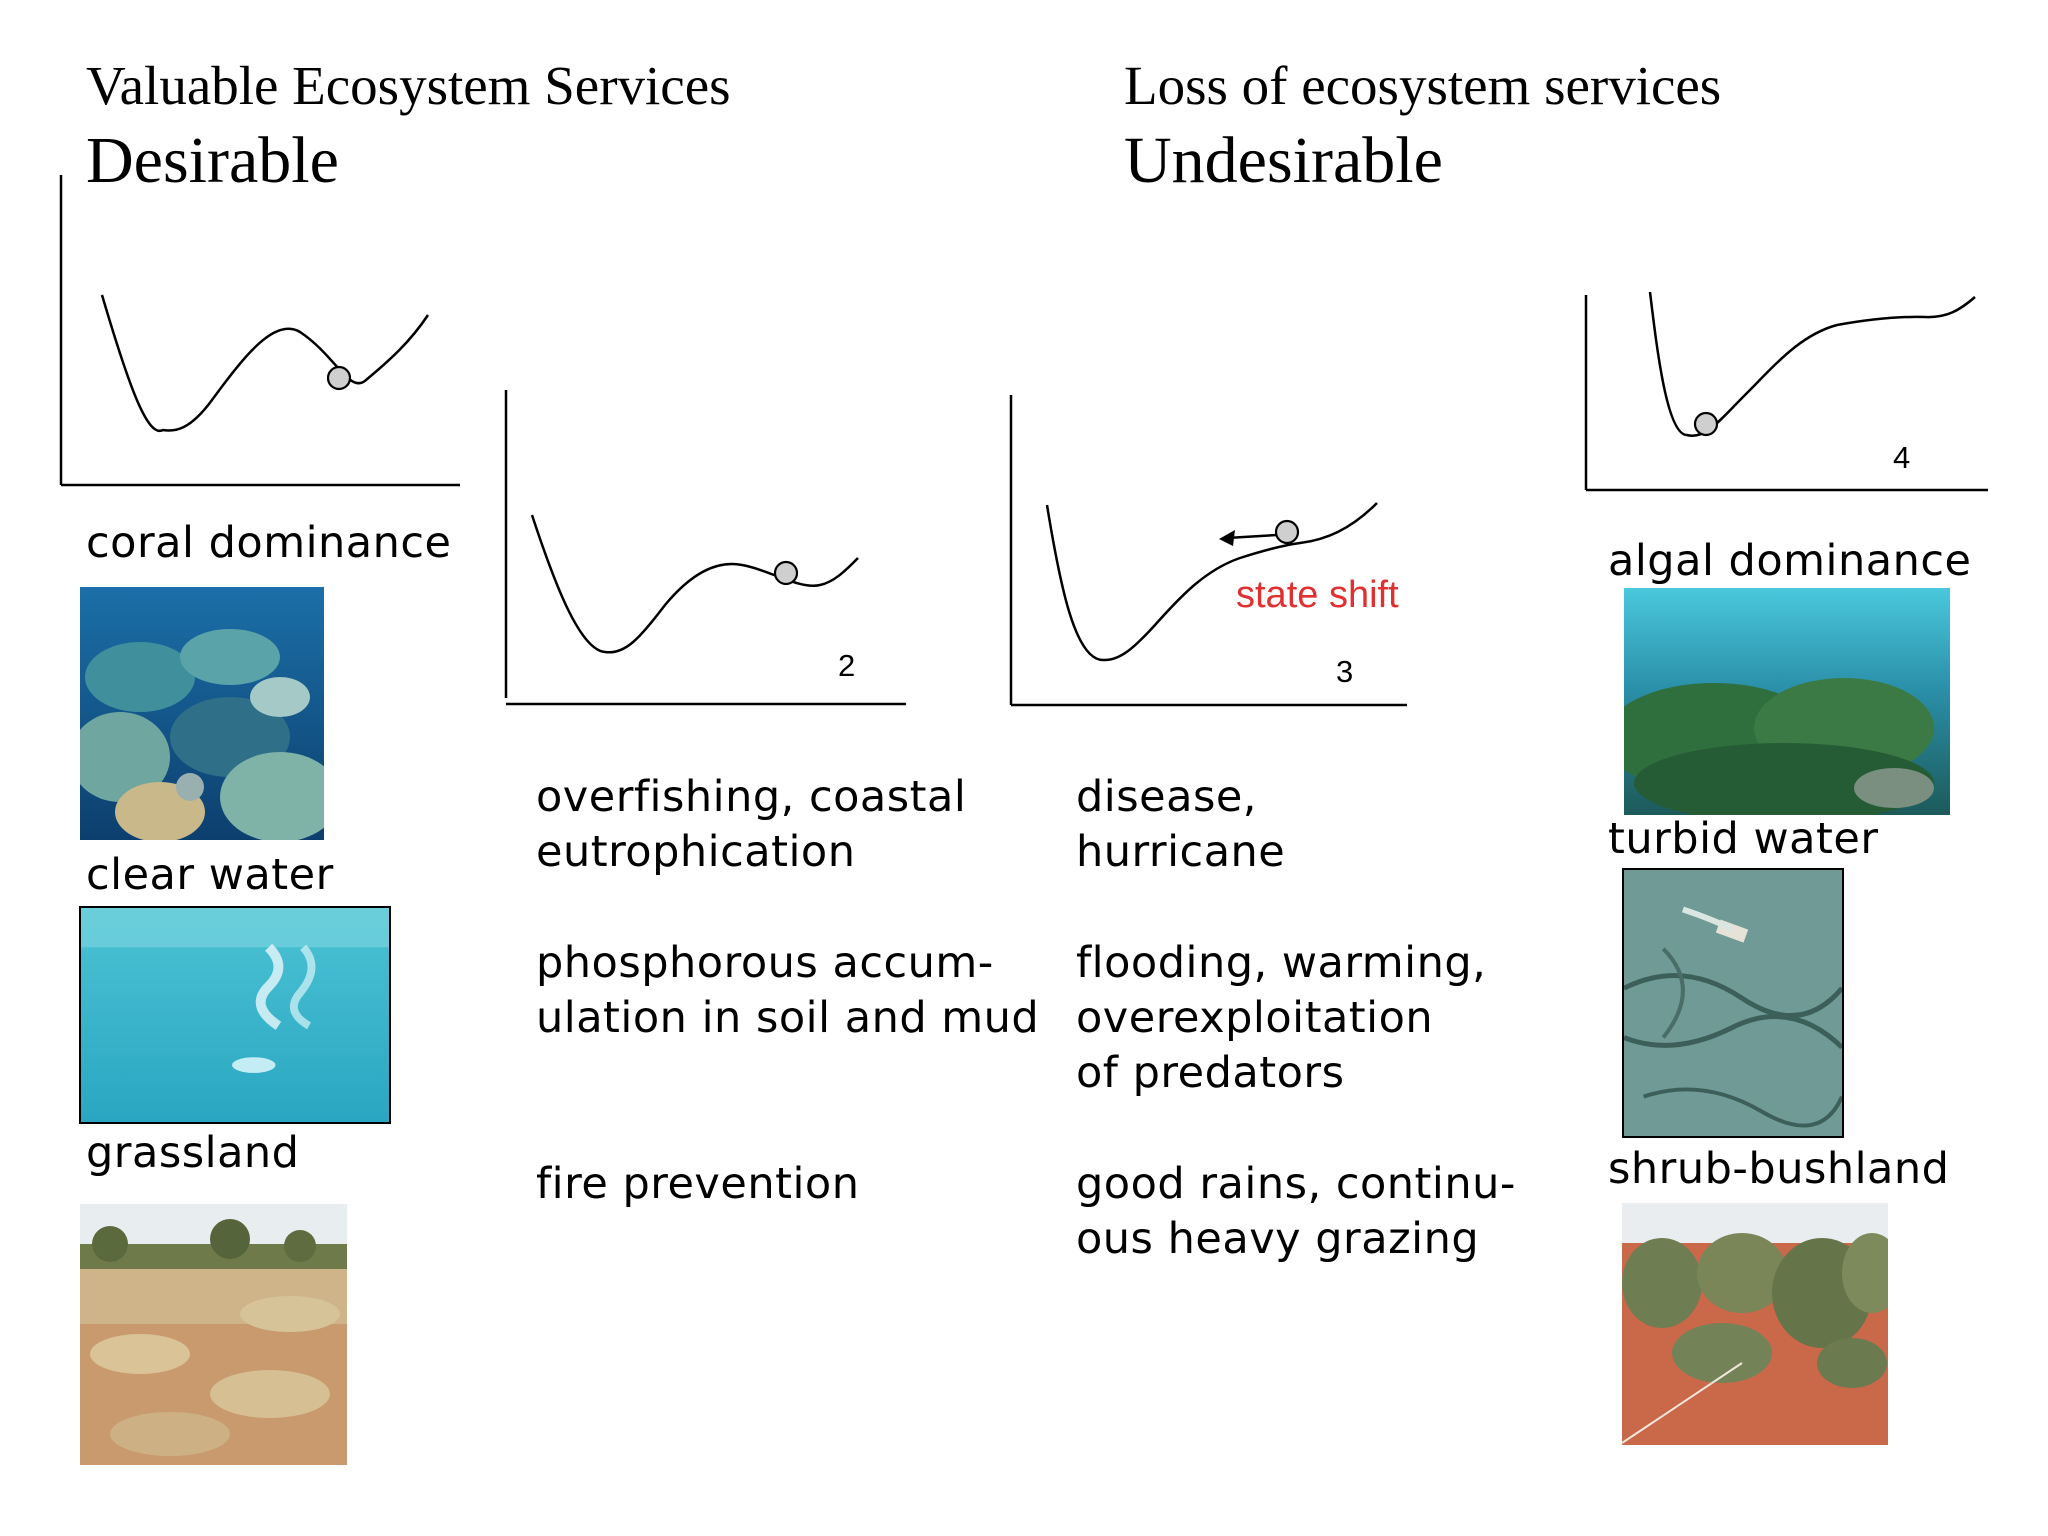  Describe the element at coordinates (213, 1334) in the screenshot. I see `grassland-photo` at that location.